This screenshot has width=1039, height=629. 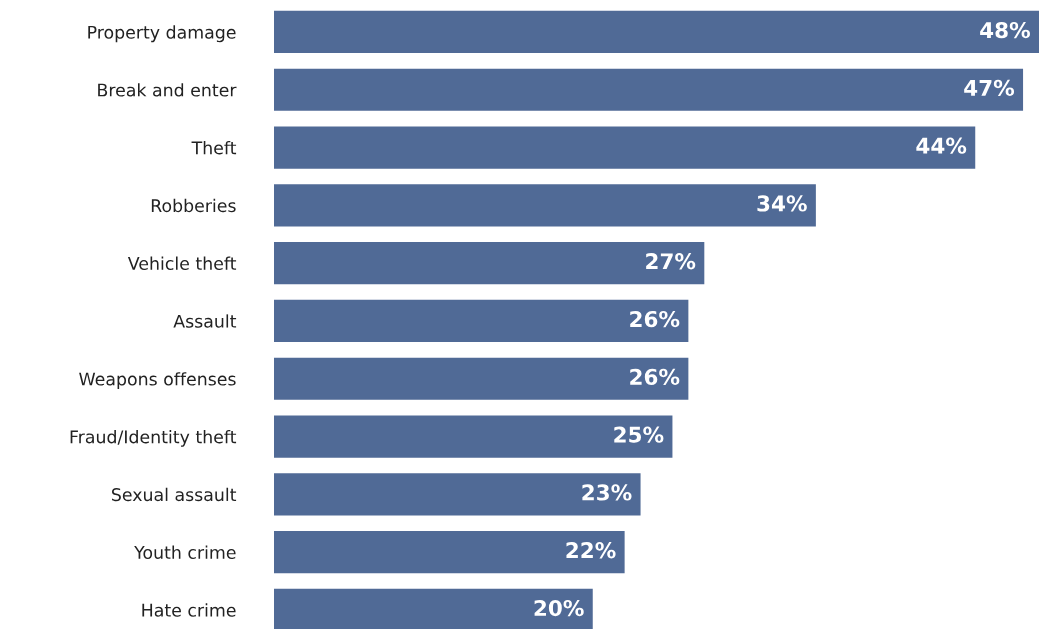 I want to click on data-label: 20%, so click(x=559, y=608).